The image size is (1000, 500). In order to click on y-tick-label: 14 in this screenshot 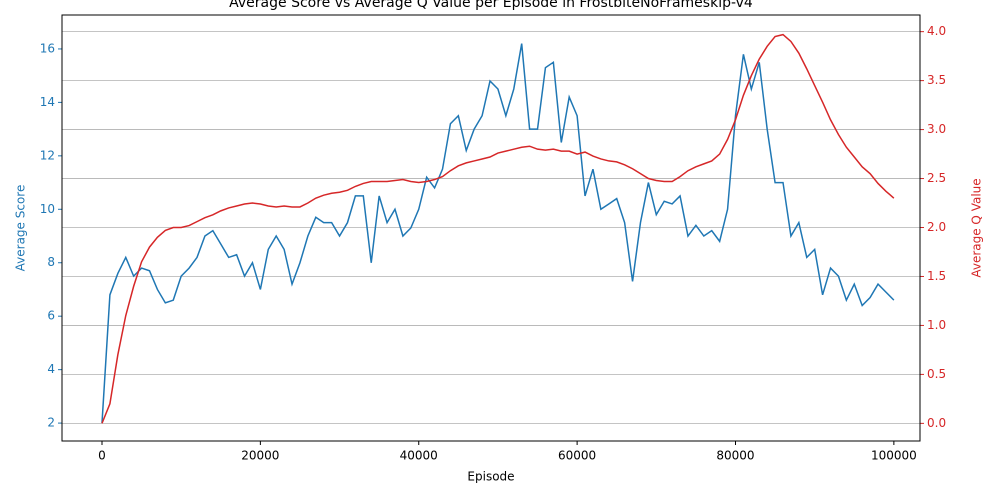, I will do `click(47, 102)`.